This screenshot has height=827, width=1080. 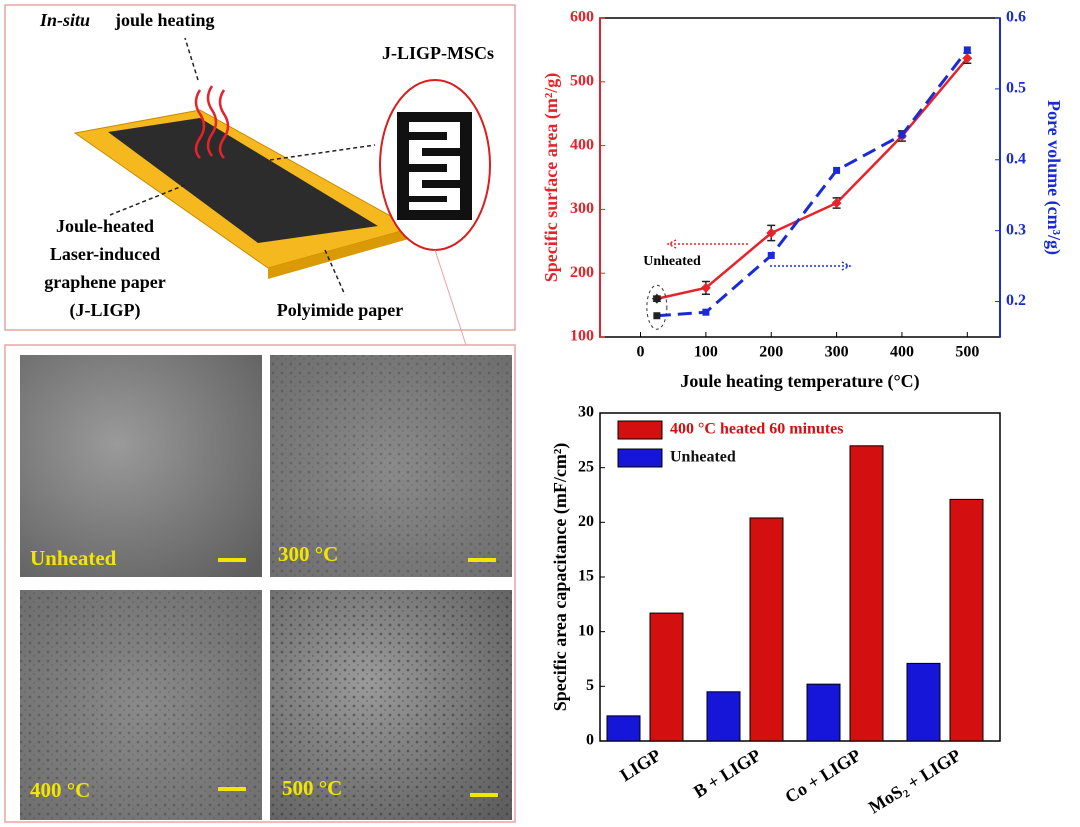 I want to click on y2-tick-label: 0.2, so click(x=1016, y=300).